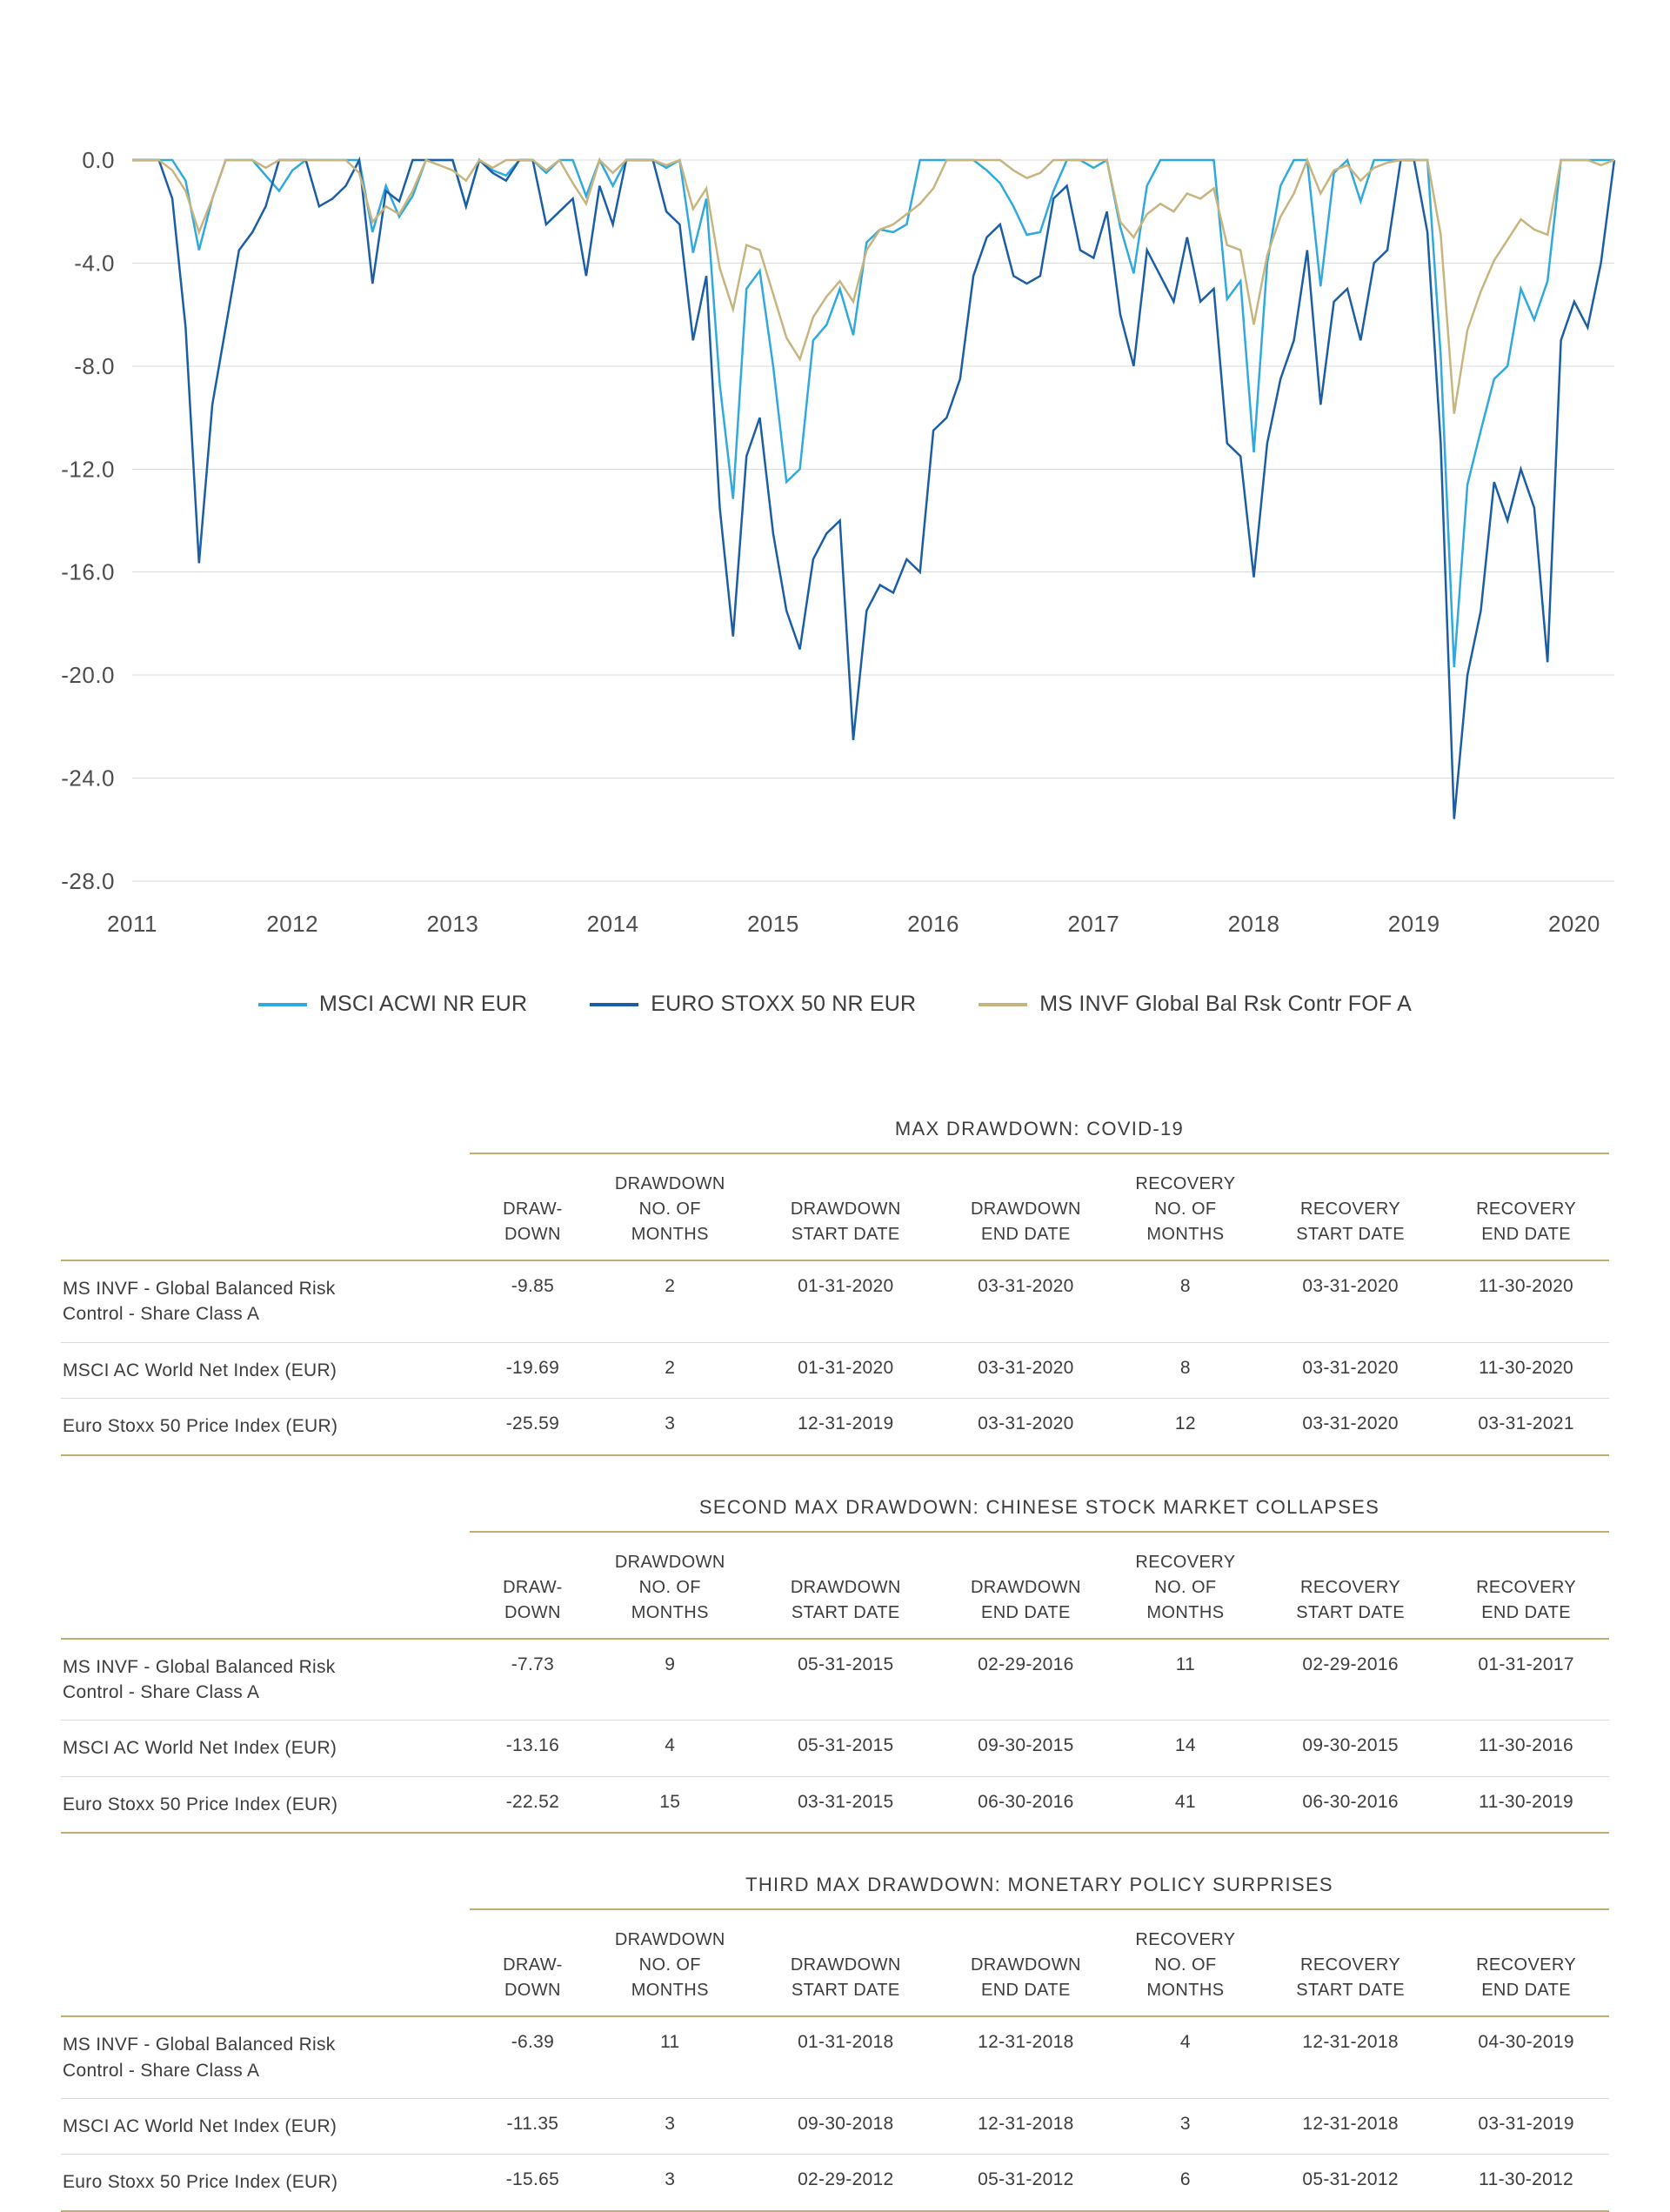 This screenshot has height=2212, width=1670. Describe the element at coordinates (1185, 1301) in the screenshot. I see `table-cell: 8` at that location.